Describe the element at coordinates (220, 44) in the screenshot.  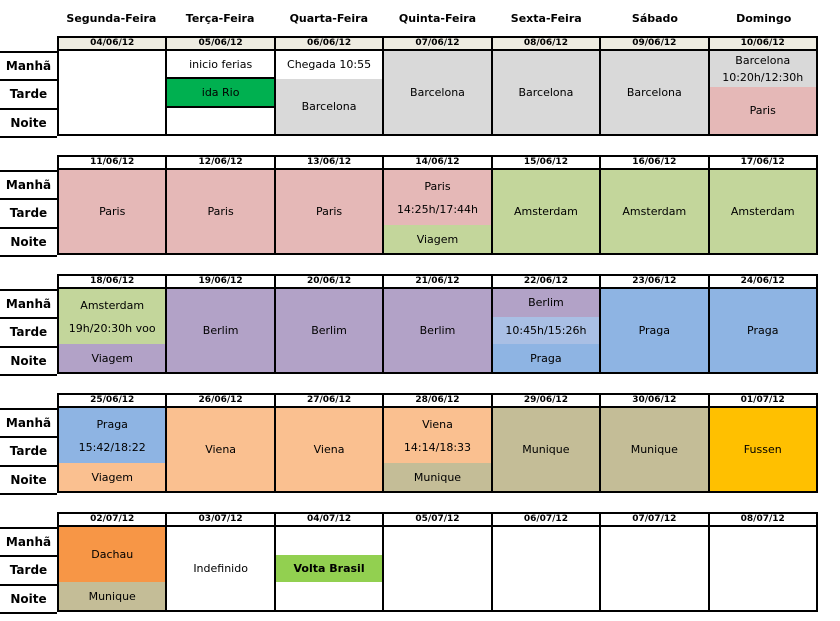
I see `date-cell: 05/06/12` at that location.